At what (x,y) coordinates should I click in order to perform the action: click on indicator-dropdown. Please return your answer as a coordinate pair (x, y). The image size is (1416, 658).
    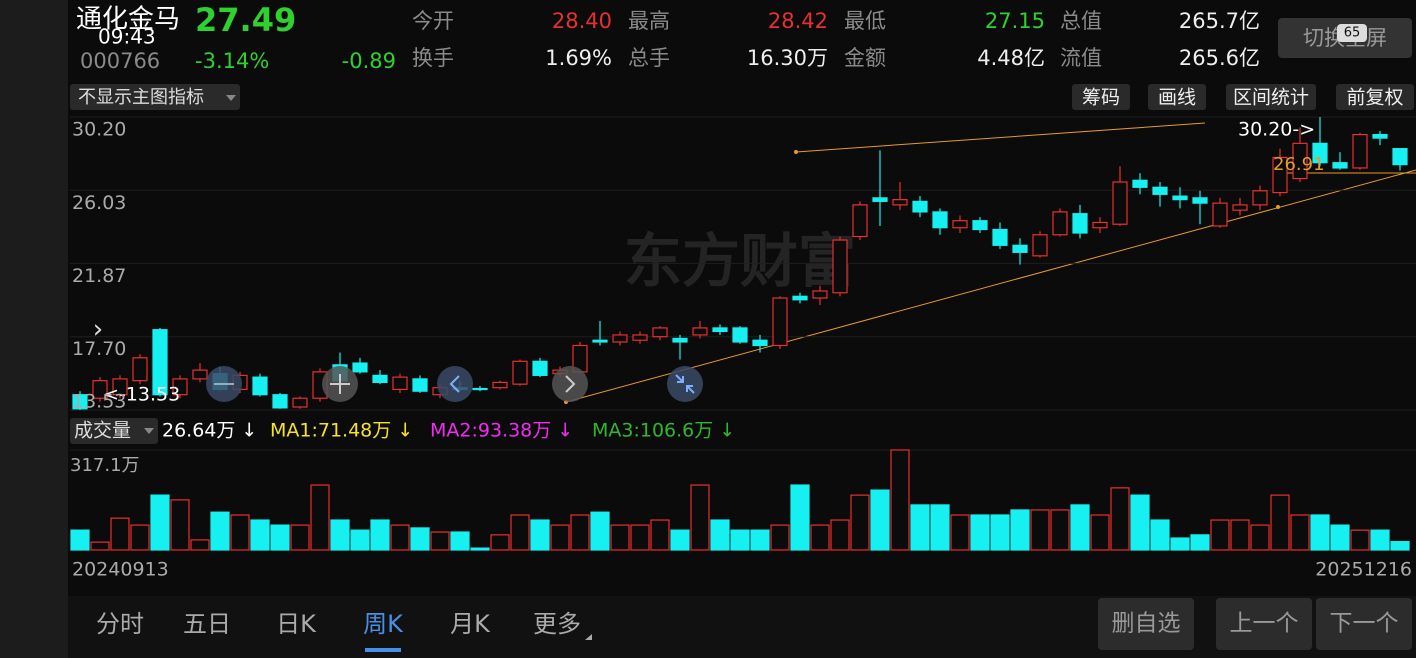
    Looking at the image, I should click on (155, 97).